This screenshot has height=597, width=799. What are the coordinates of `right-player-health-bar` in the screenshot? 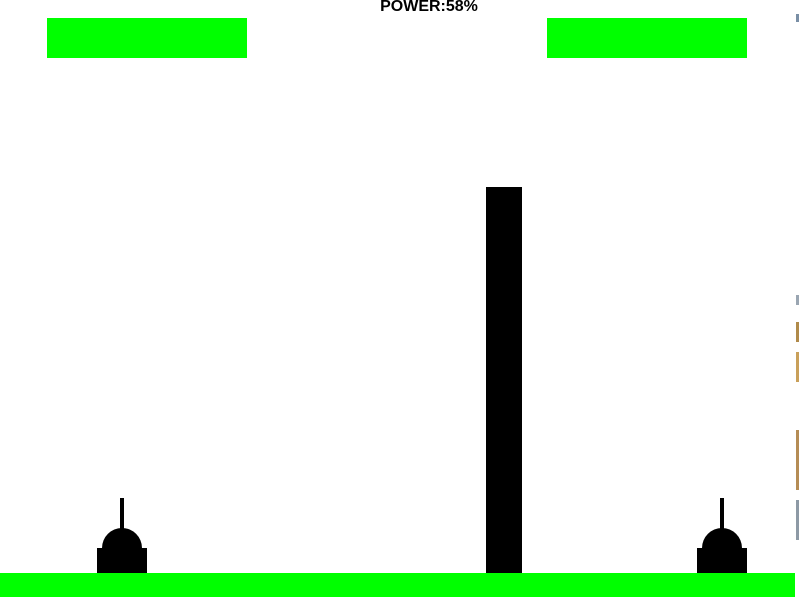 It's located at (647, 38).